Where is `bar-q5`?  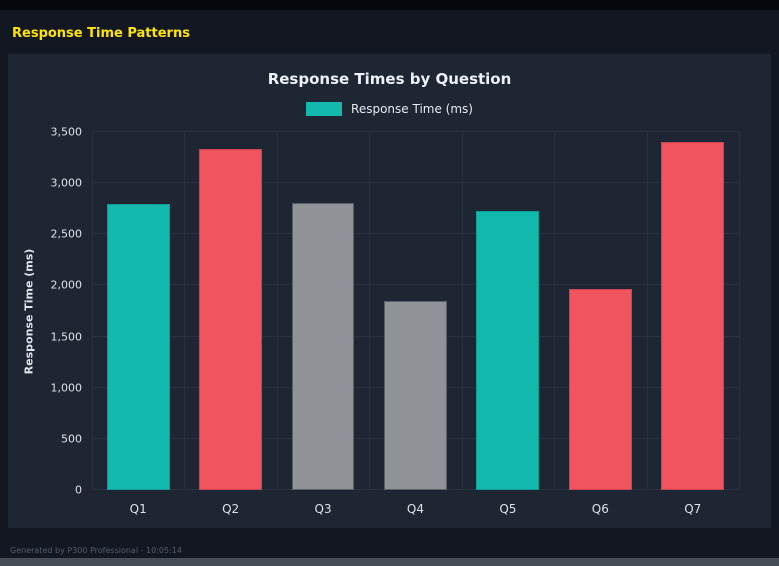 bar-q5 is located at coordinates (508, 350).